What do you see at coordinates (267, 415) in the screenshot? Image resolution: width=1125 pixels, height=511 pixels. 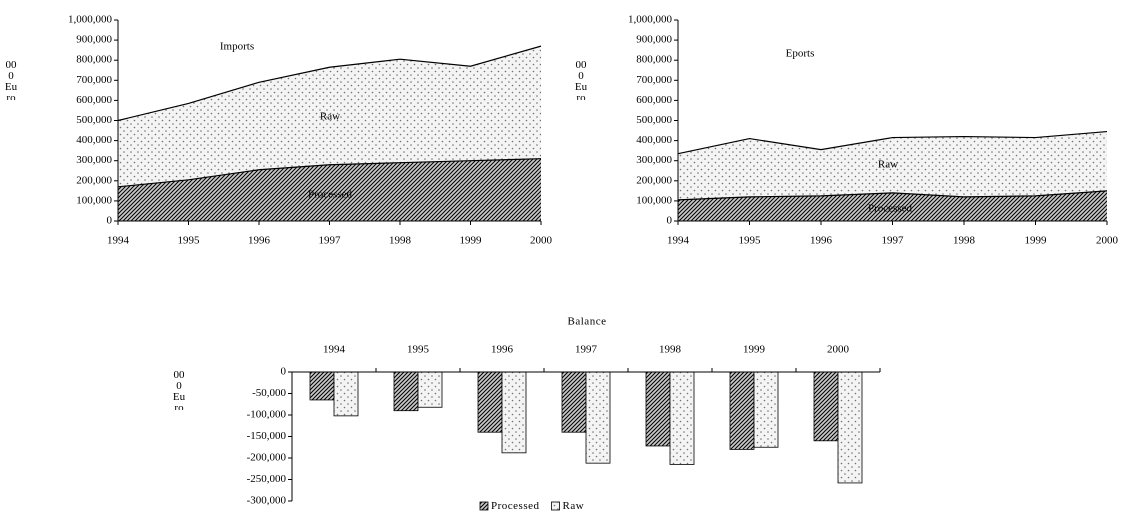 I see `y-tick-label: -100,000` at bounding box center [267, 415].